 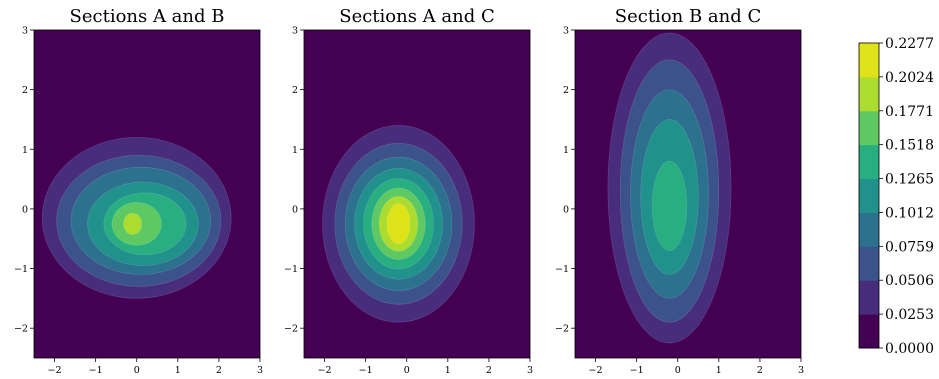 I want to click on panel-title: Section B and C, so click(x=688, y=16).